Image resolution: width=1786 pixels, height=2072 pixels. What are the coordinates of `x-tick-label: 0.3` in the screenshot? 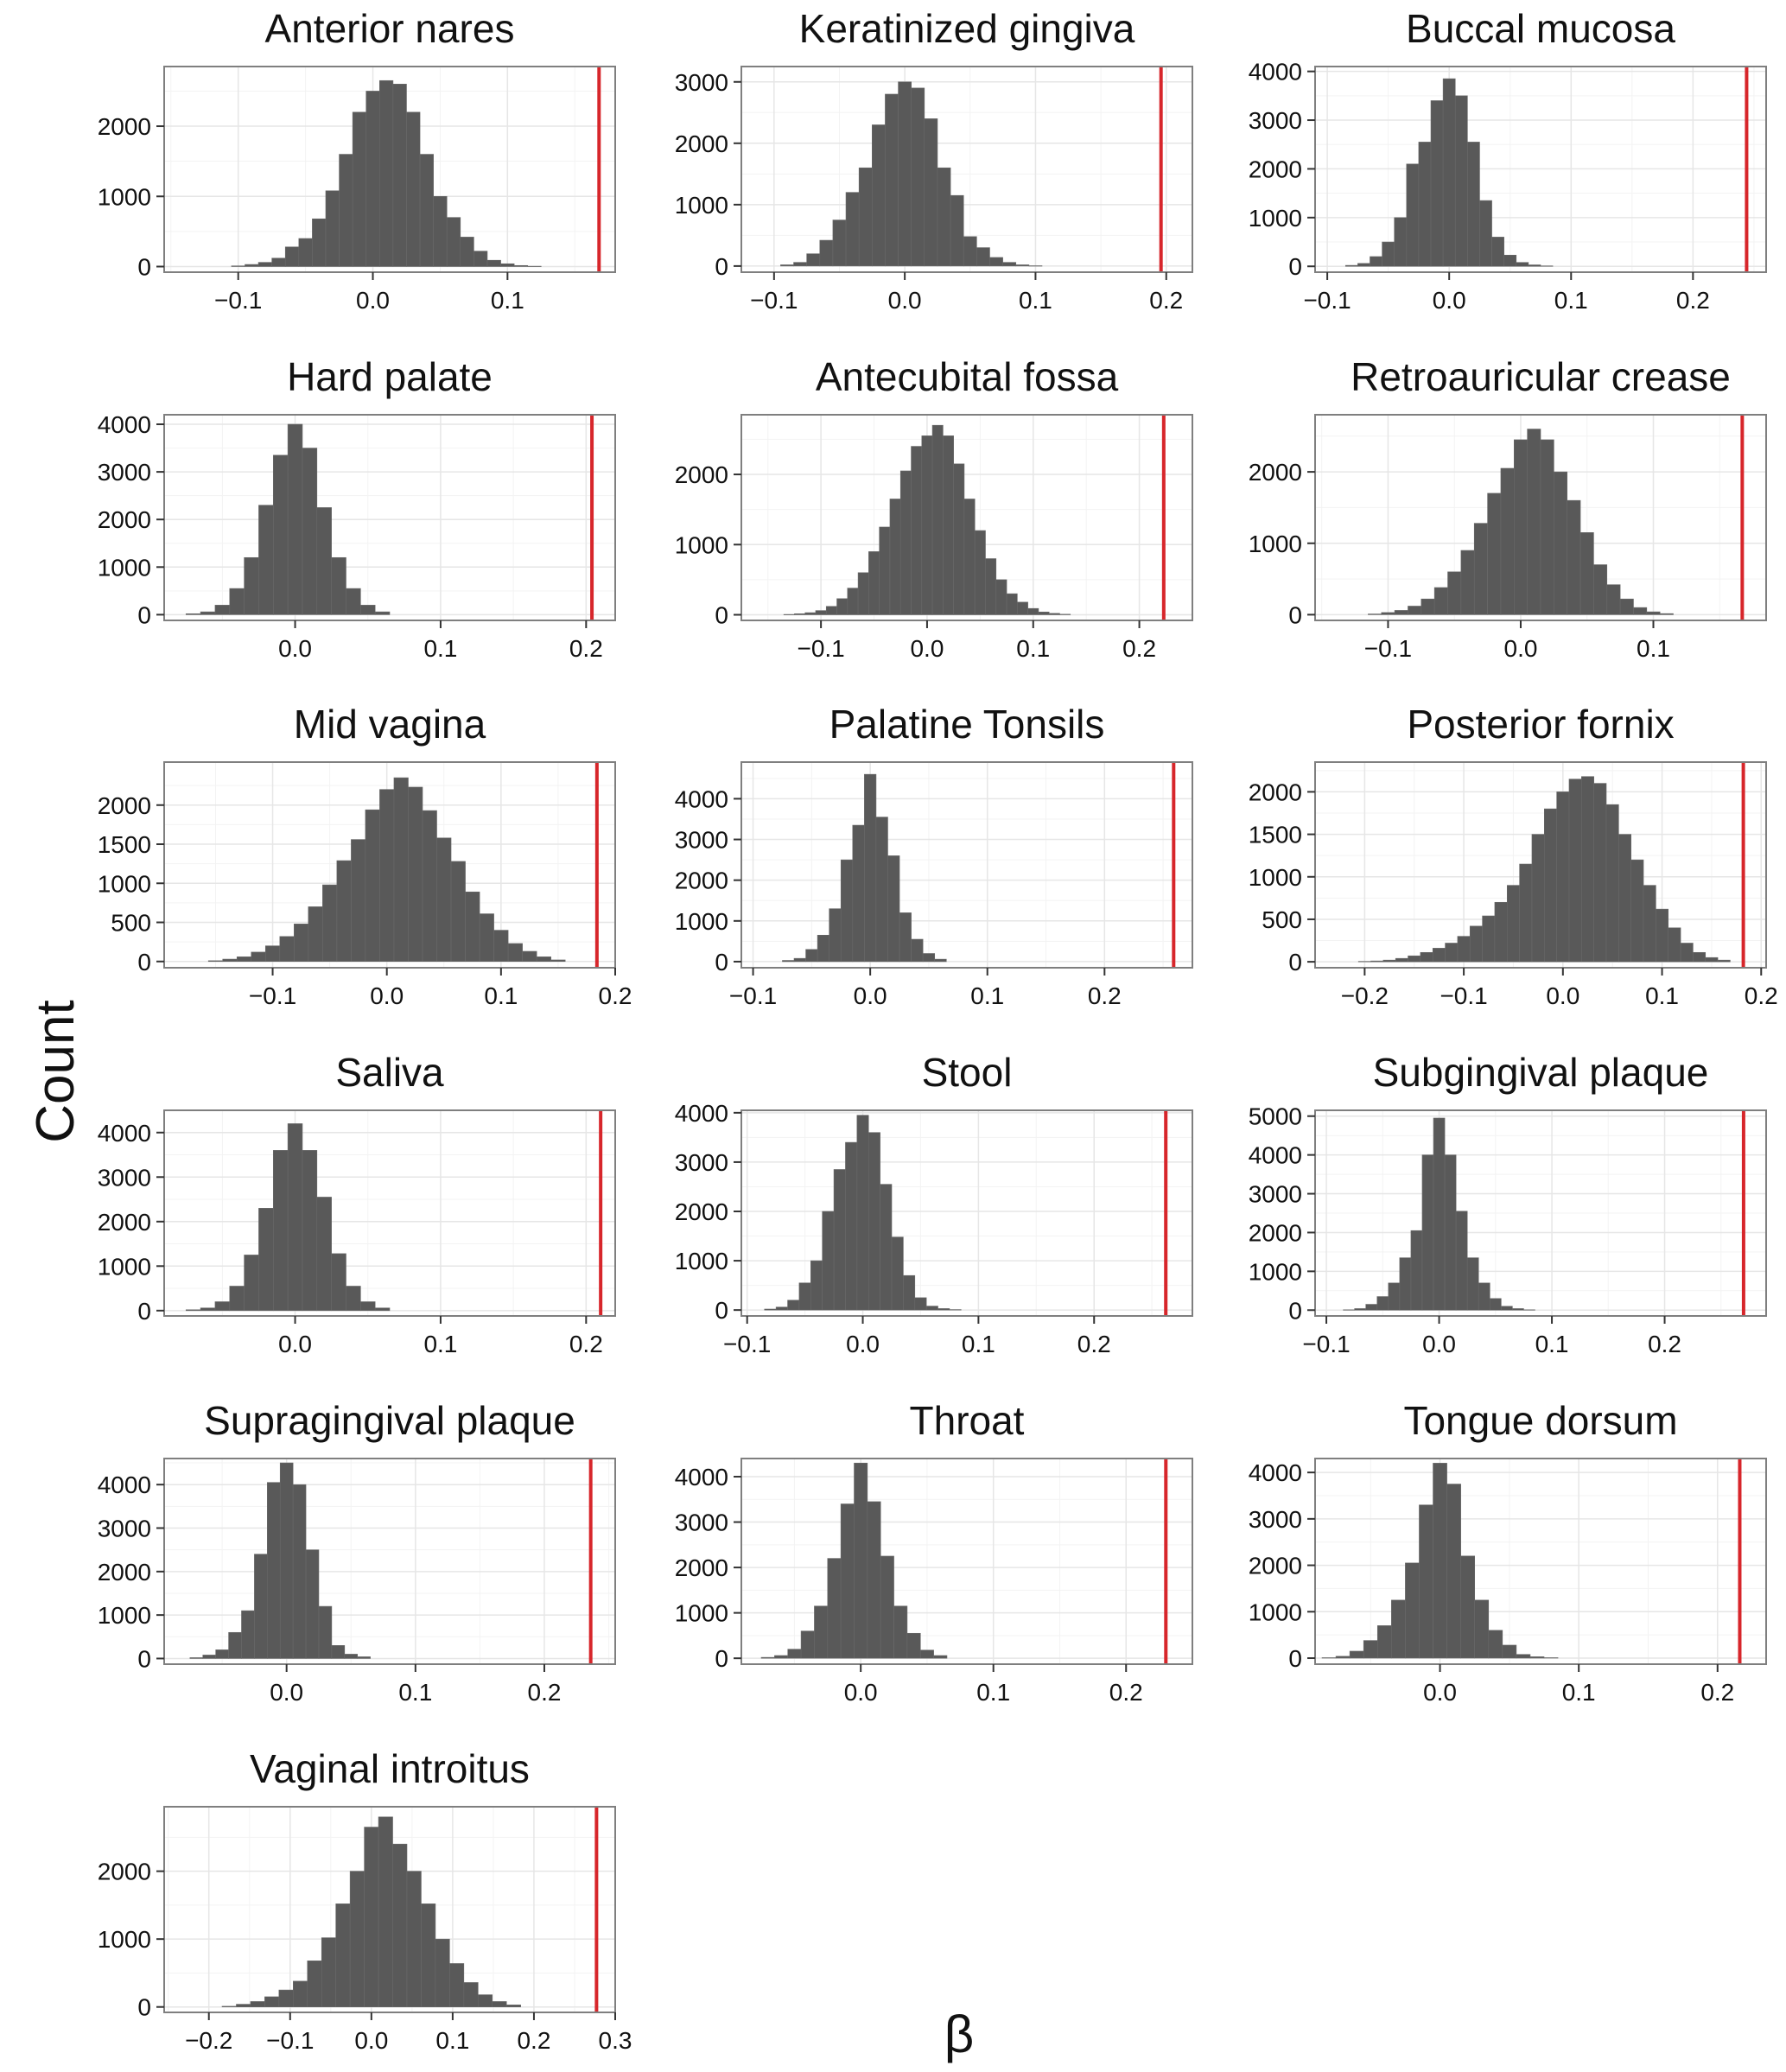 It's located at (616, 2040).